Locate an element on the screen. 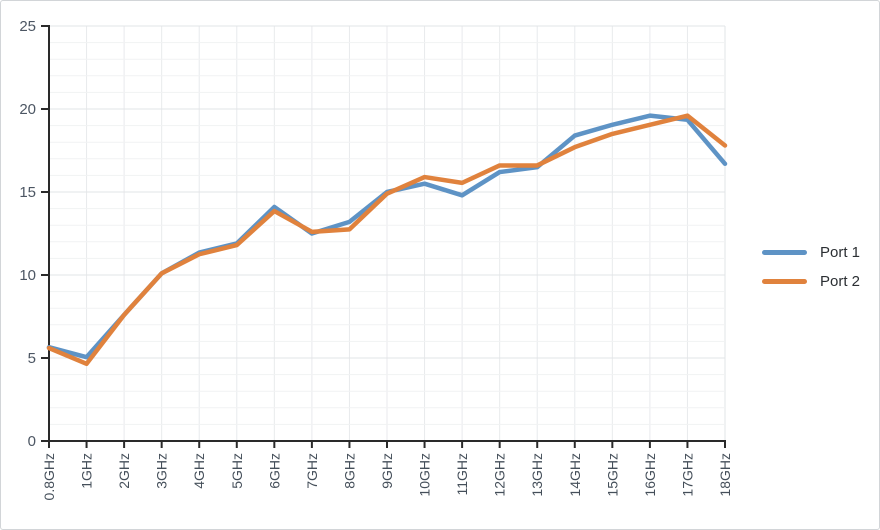 The height and width of the screenshot is (530, 880). legend-label-port1: Port 1 is located at coordinates (840, 252).